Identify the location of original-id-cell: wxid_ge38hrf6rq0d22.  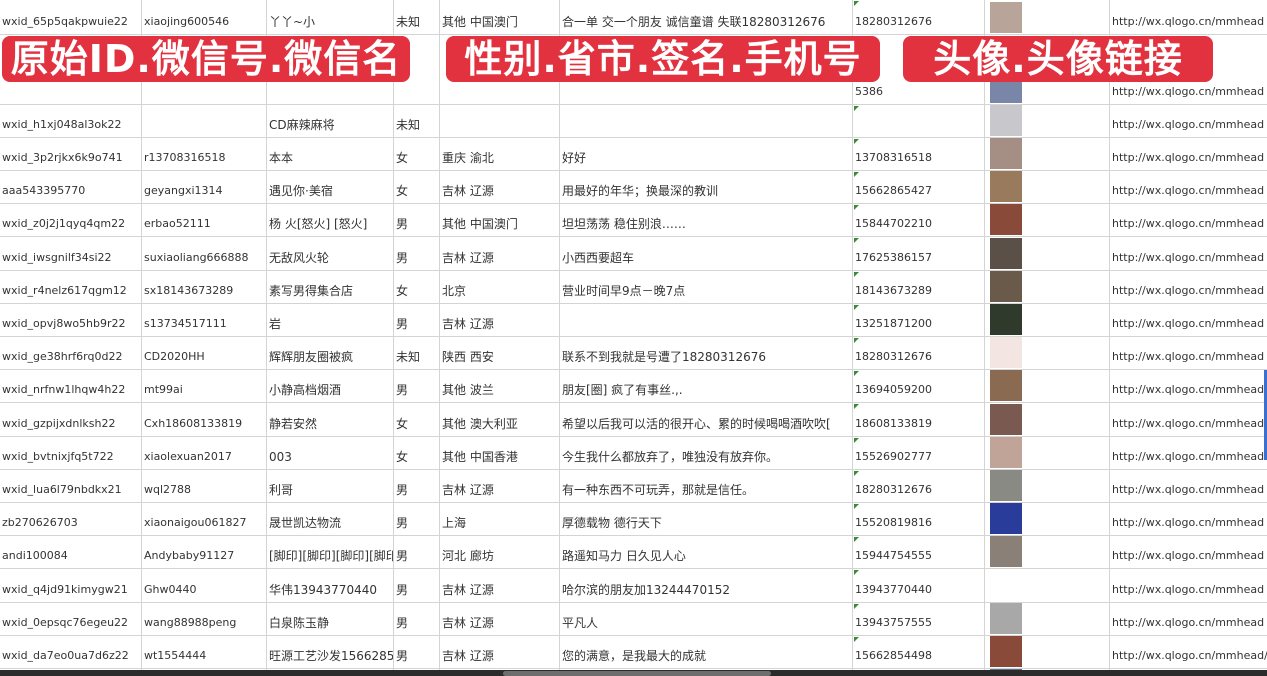
(71, 353).